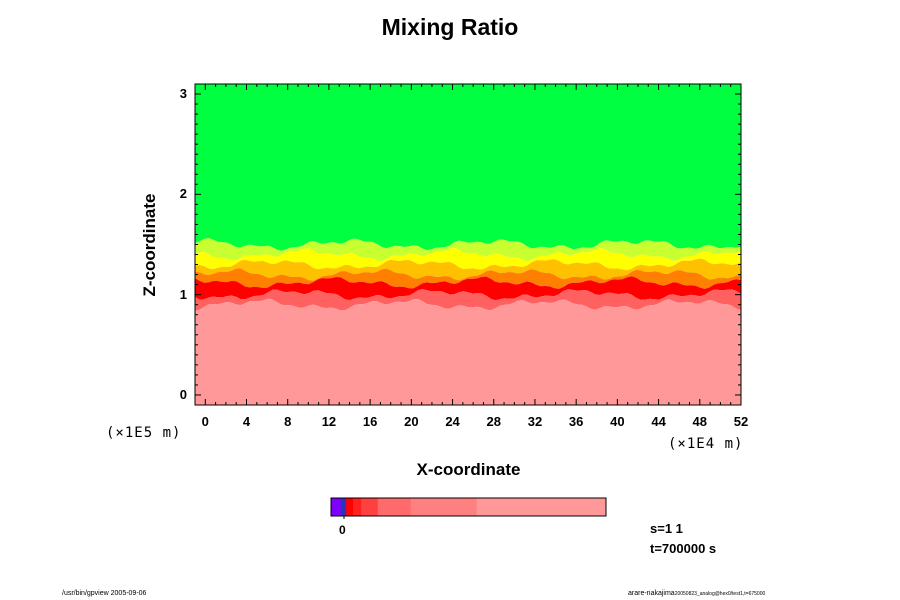  What do you see at coordinates (104, 593) in the screenshot?
I see `footer-command: /usr/bin/gpview 2005-09-06` at bounding box center [104, 593].